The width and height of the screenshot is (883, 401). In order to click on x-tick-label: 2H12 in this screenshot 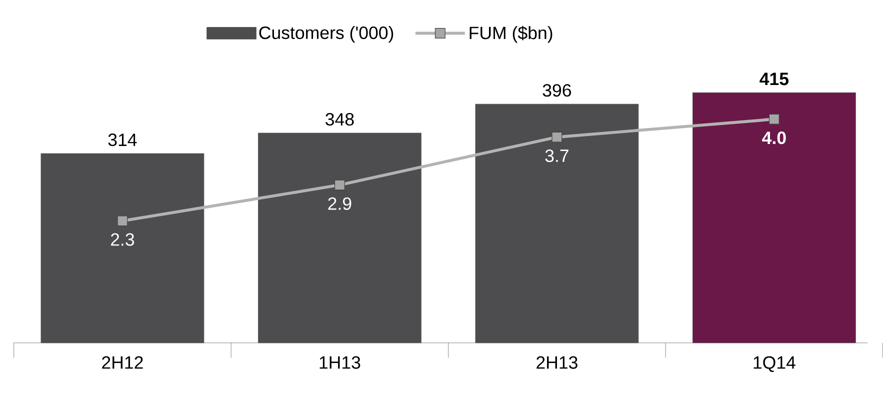, I will do `click(122, 362)`.